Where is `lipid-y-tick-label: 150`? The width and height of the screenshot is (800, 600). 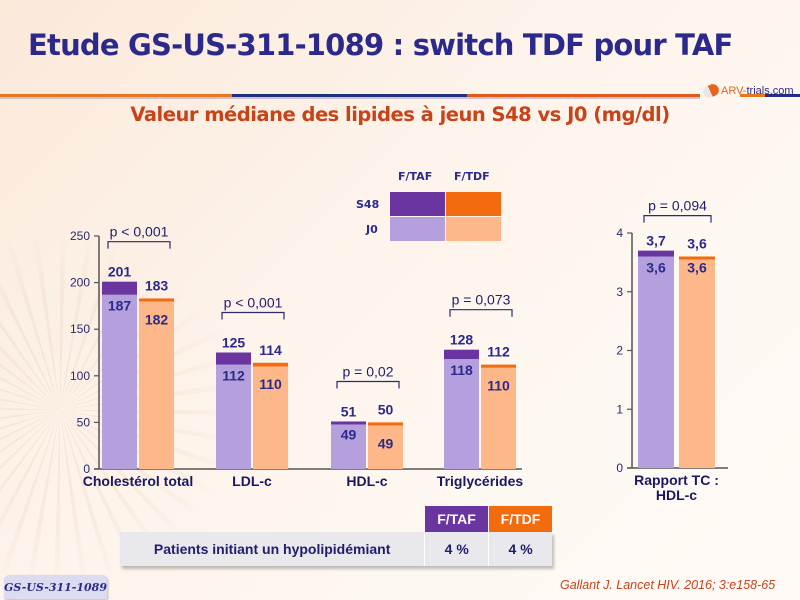 lipid-y-tick-label: 150 is located at coordinates (80, 329).